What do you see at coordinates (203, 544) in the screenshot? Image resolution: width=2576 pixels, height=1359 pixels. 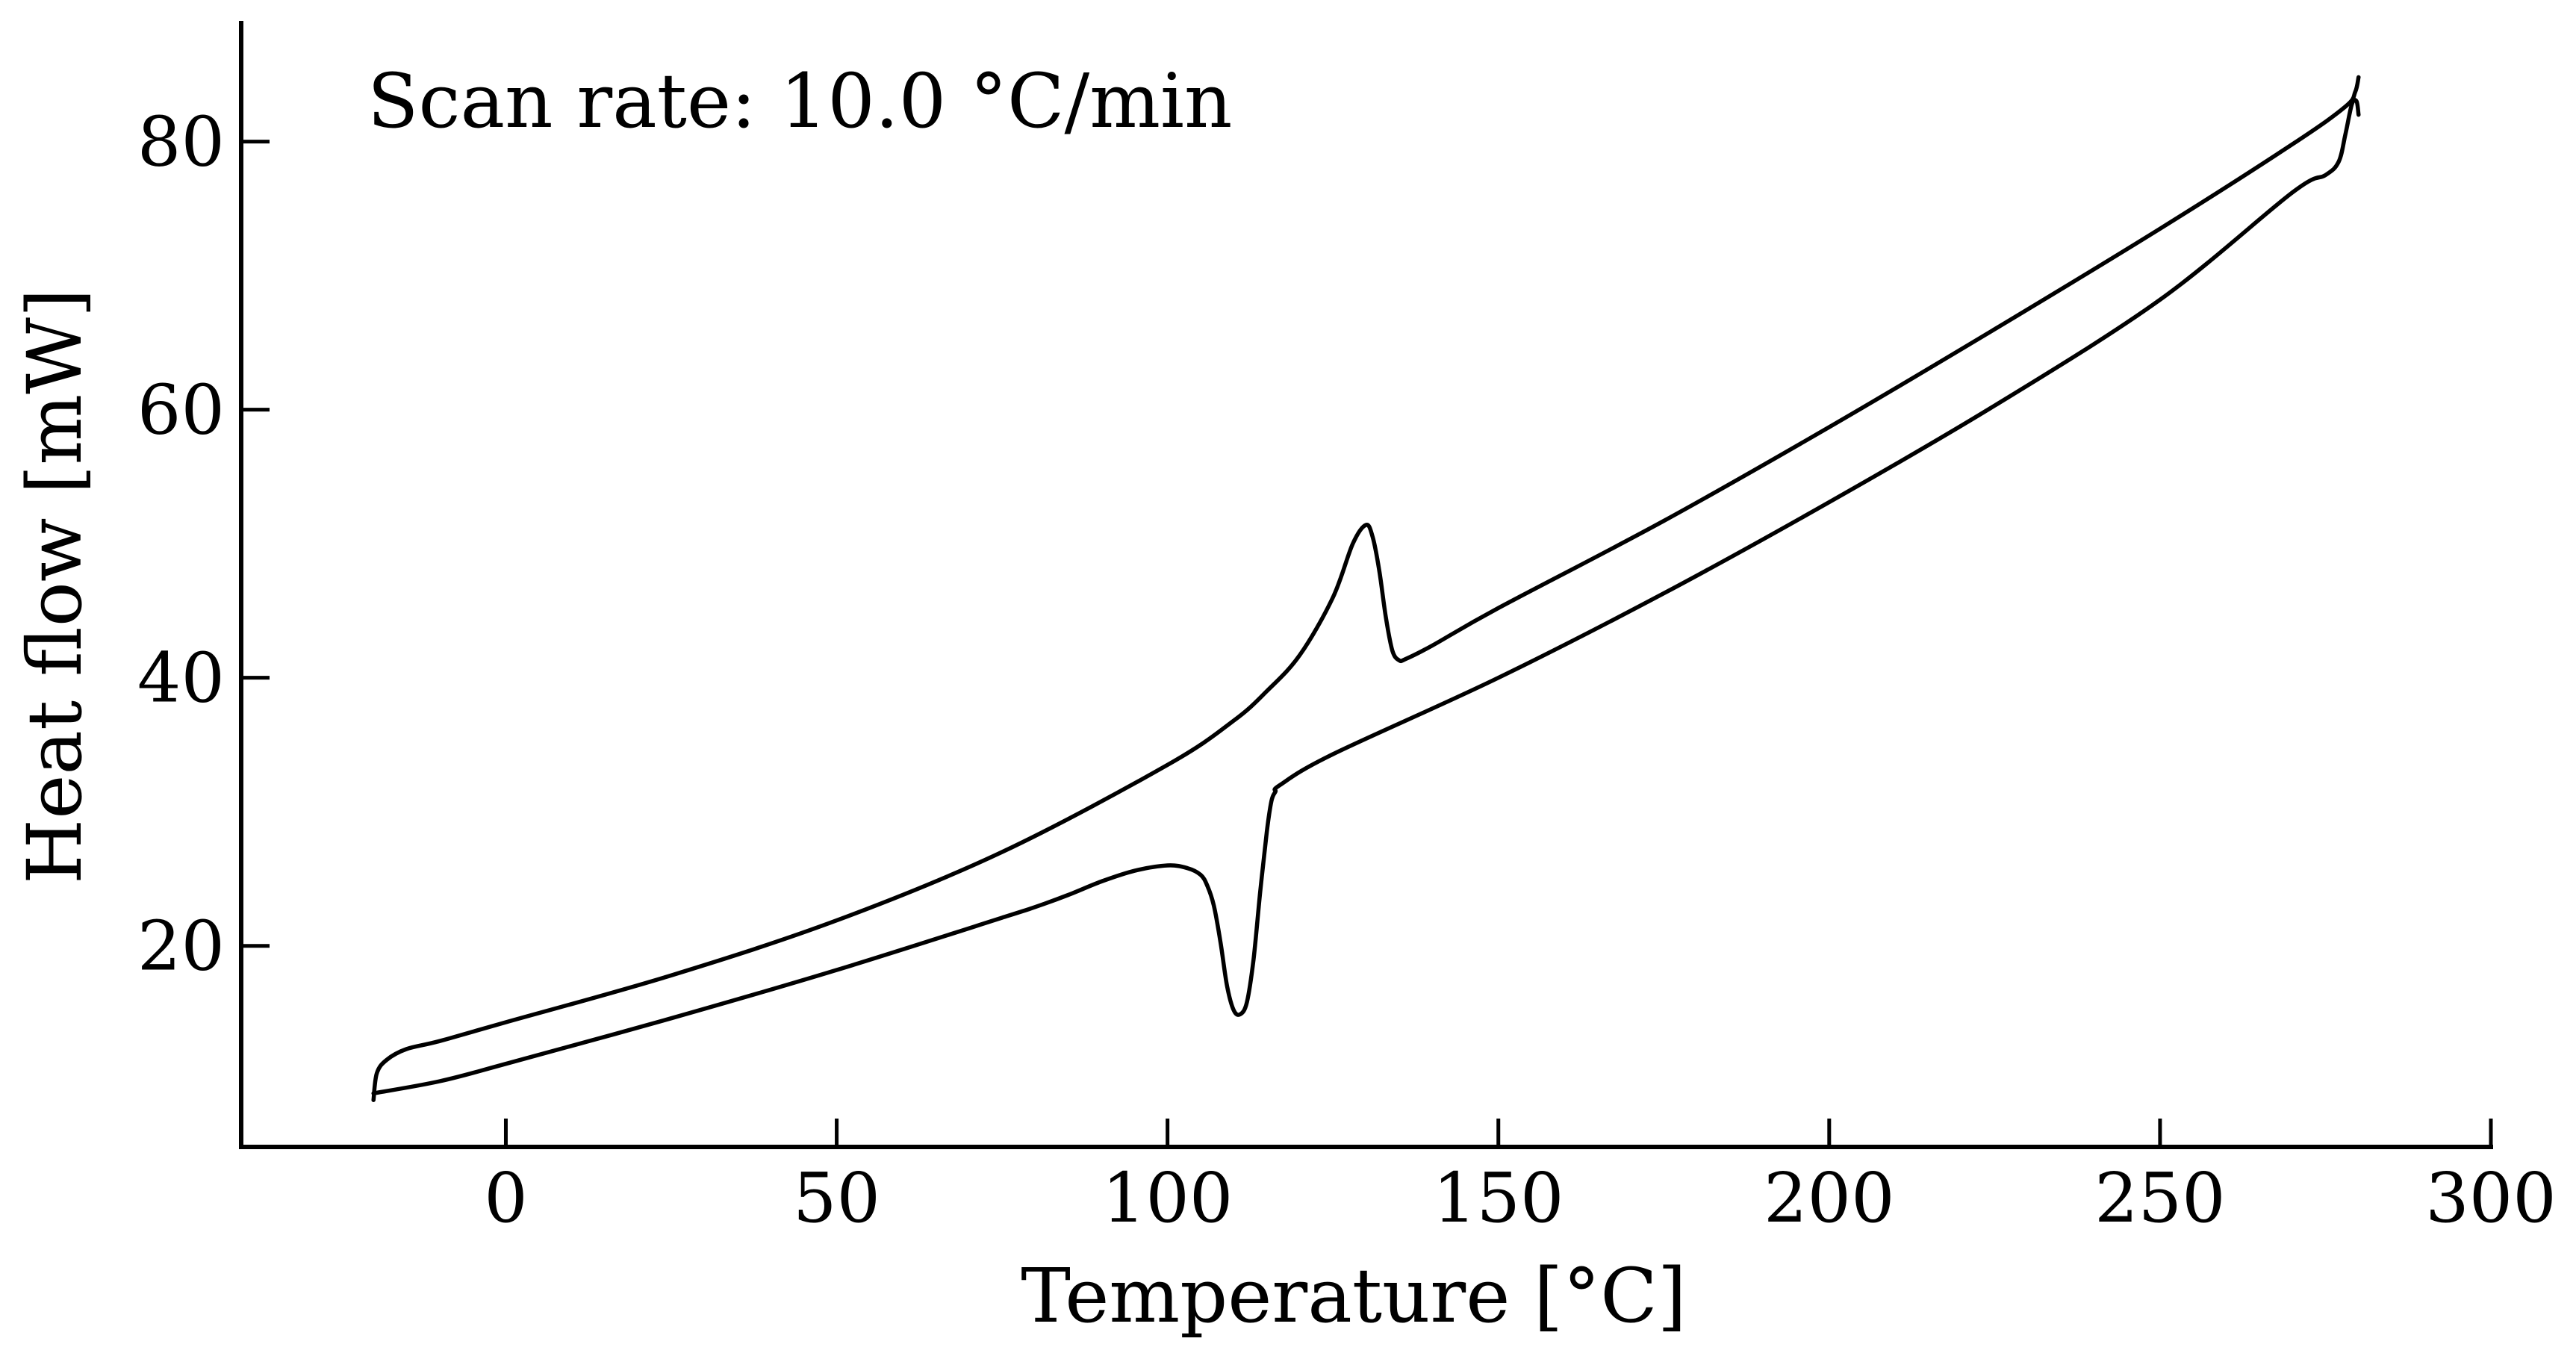 I see `y-ticks: 20 40 60 80` at bounding box center [203, 544].